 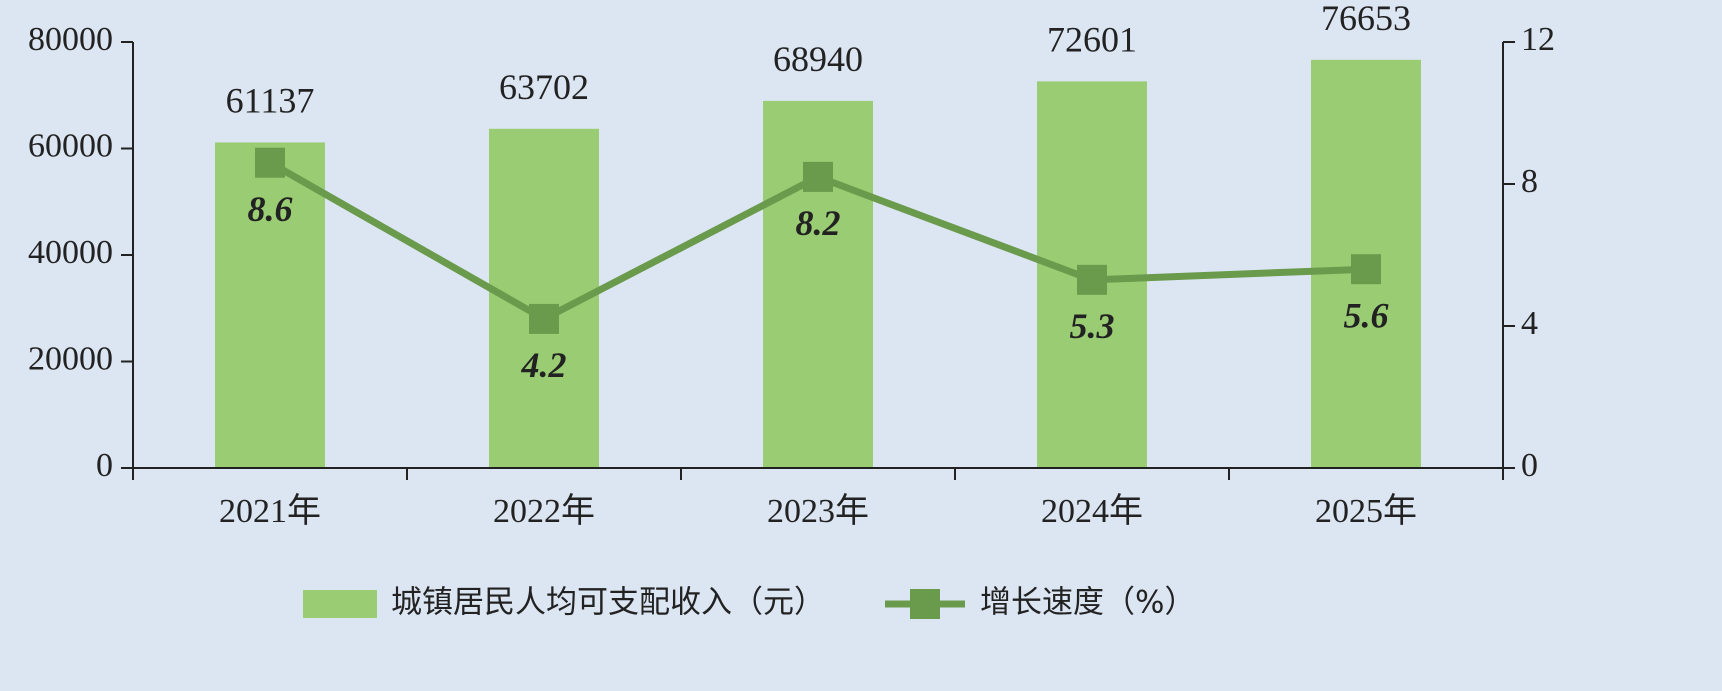 What do you see at coordinates (1092, 326) in the screenshot?
I see `line-value-label: 5.3` at bounding box center [1092, 326].